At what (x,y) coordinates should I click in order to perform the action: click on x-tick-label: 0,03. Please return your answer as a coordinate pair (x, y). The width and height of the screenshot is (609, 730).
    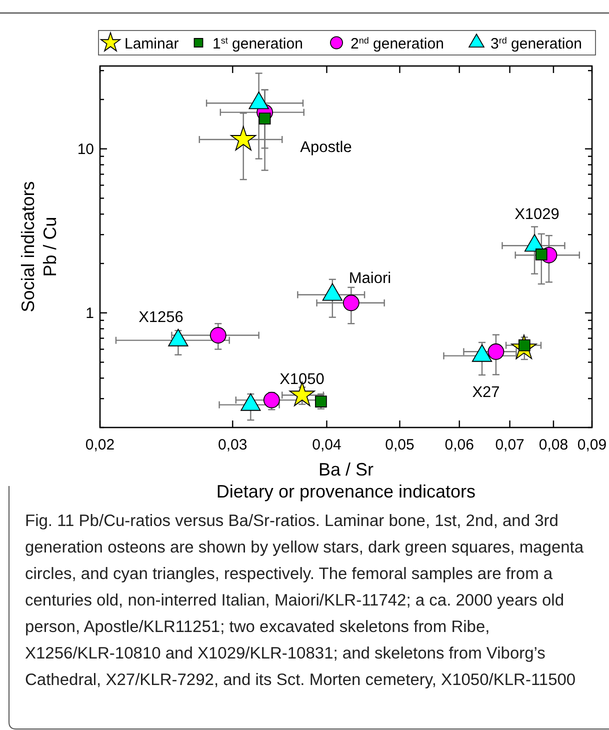
    Looking at the image, I should click on (233, 445).